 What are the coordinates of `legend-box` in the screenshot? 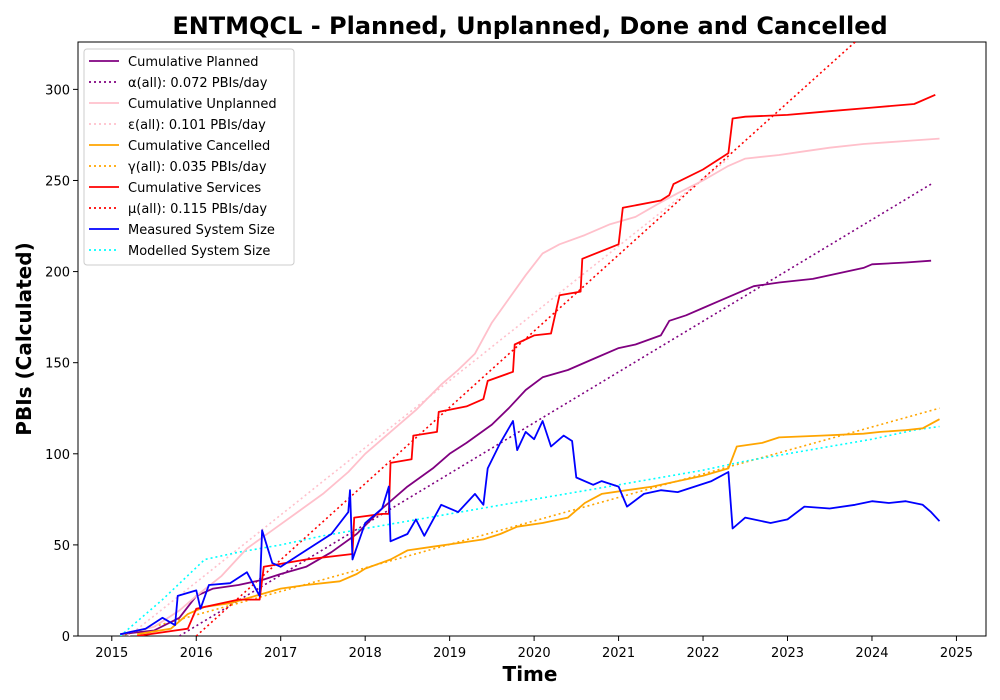 It's located at (189, 157).